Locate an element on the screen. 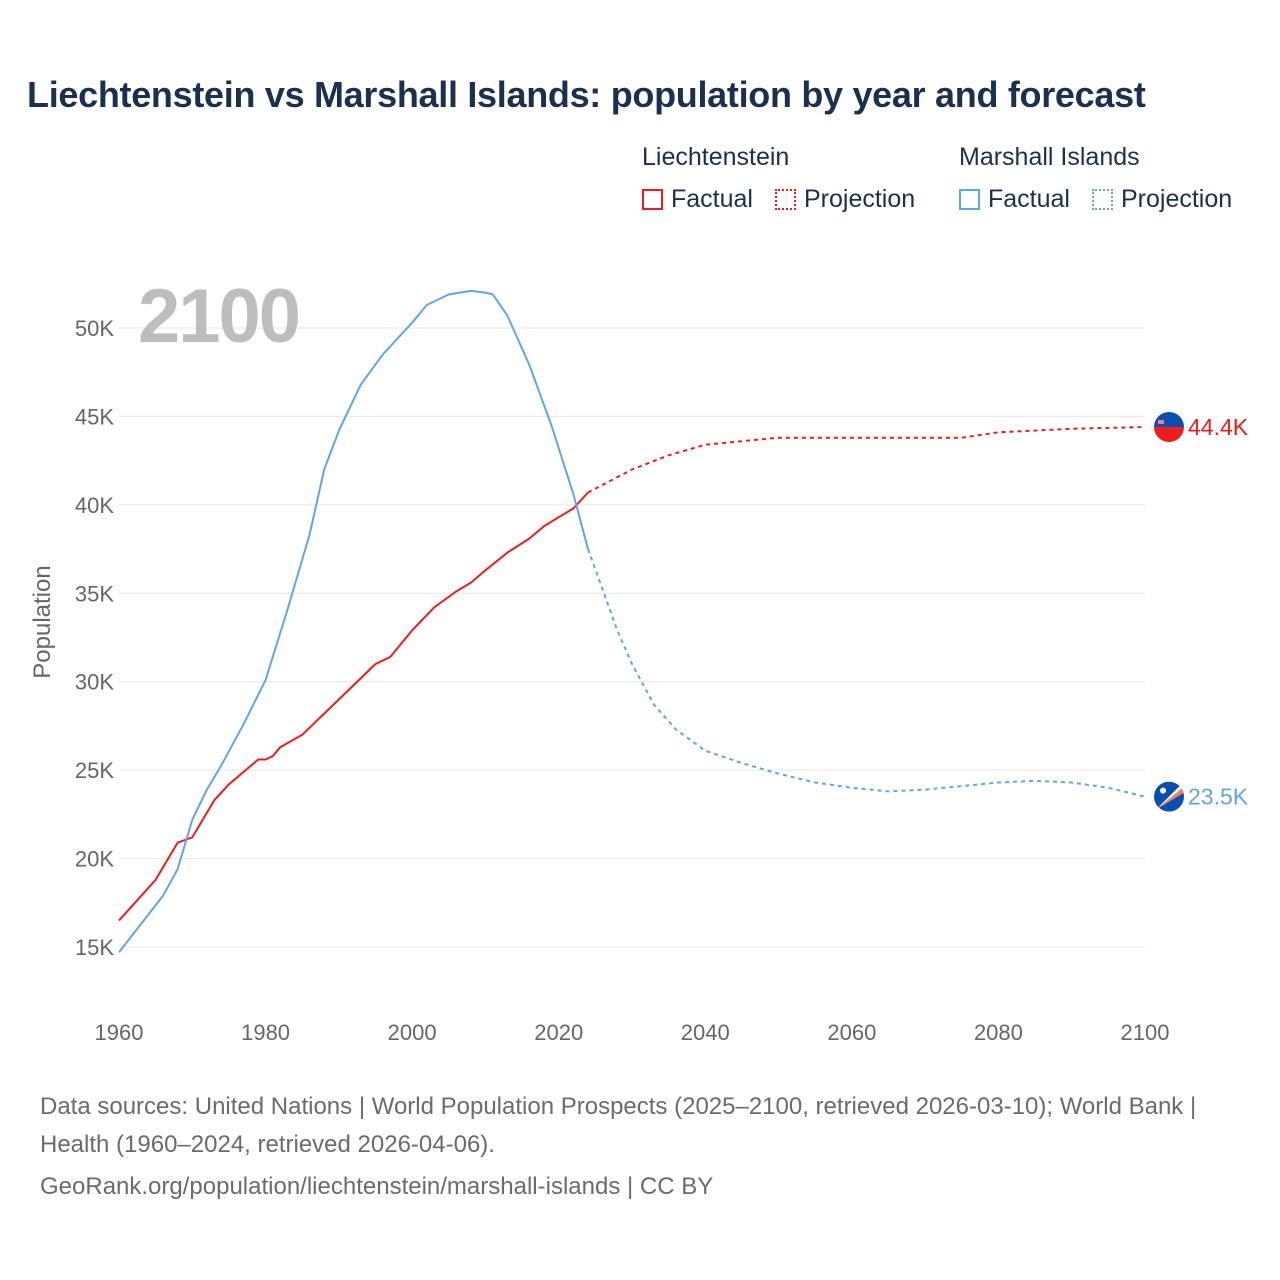 The width and height of the screenshot is (1280, 1280). legend-group-title: Liechtenstein is located at coordinates (716, 157).